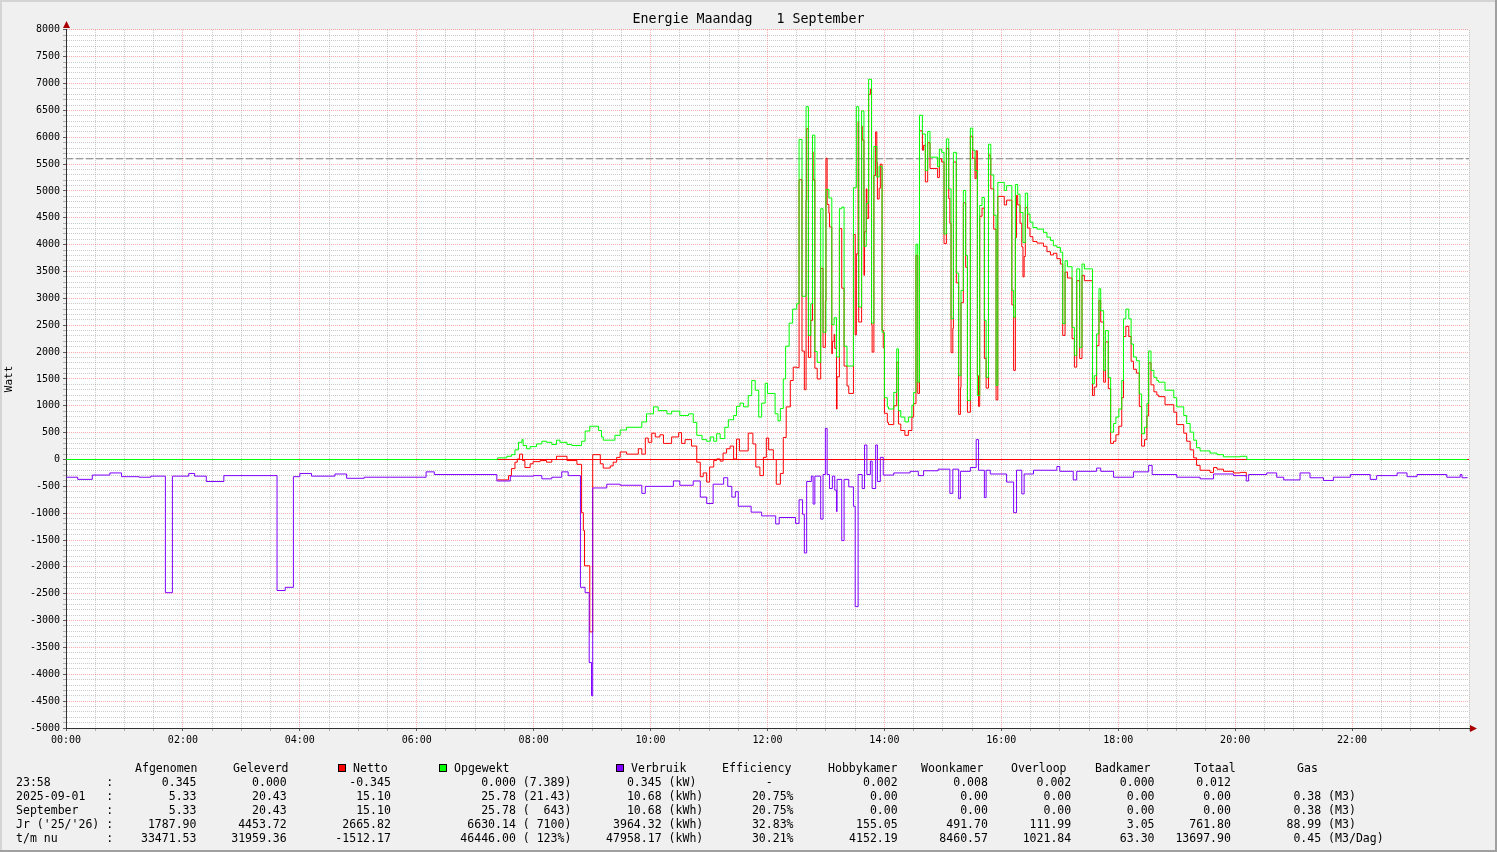 This screenshot has height=852, width=1497. What do you see at coordinates (47, 190) in the screenshot?
I see `y-tick-label: 5000` at bounding box center [47, 190].